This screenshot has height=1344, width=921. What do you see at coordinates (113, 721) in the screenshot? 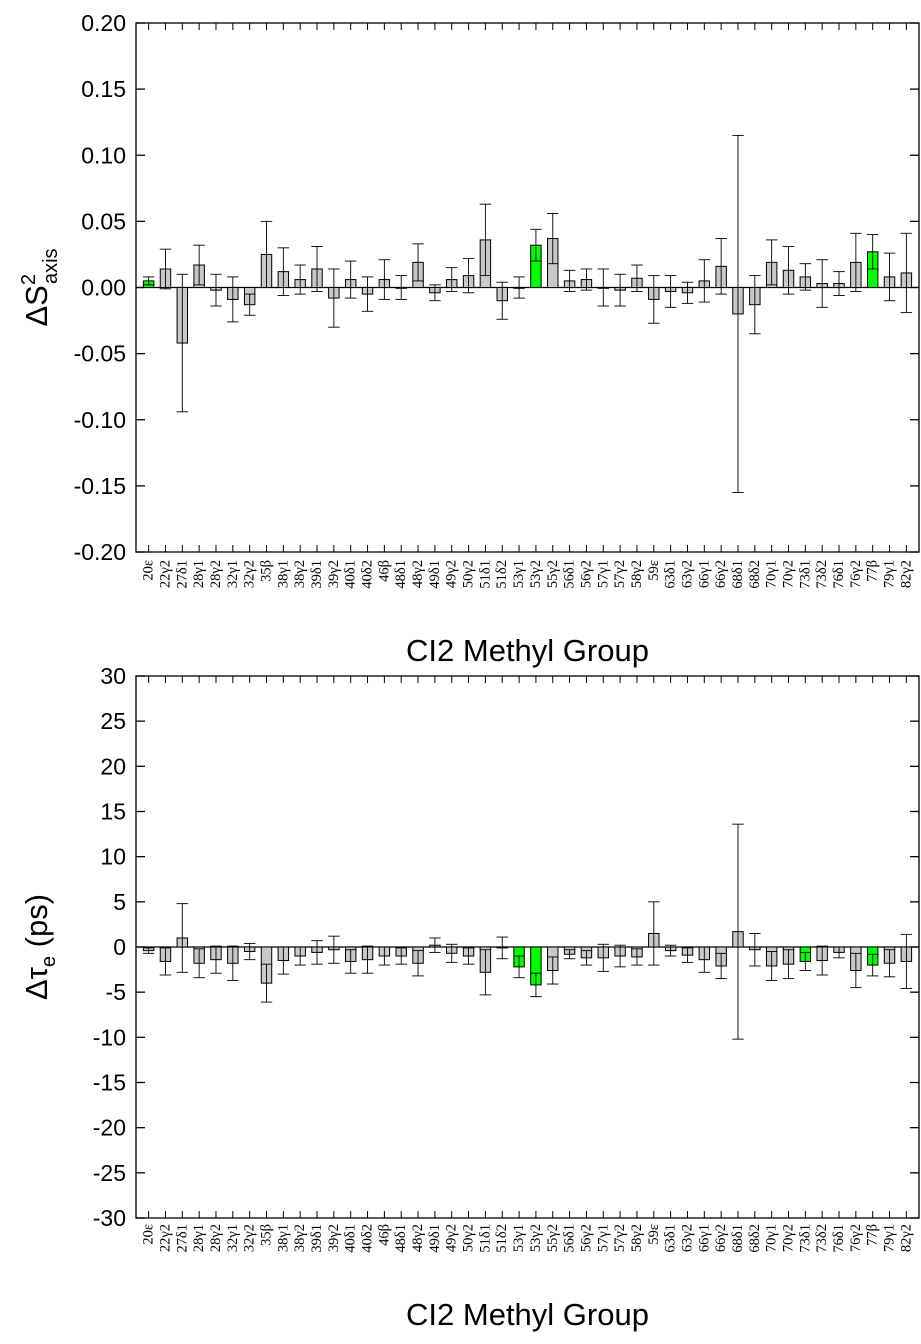
I see `y-tick-label: 25` at bounding box center [113, 721].